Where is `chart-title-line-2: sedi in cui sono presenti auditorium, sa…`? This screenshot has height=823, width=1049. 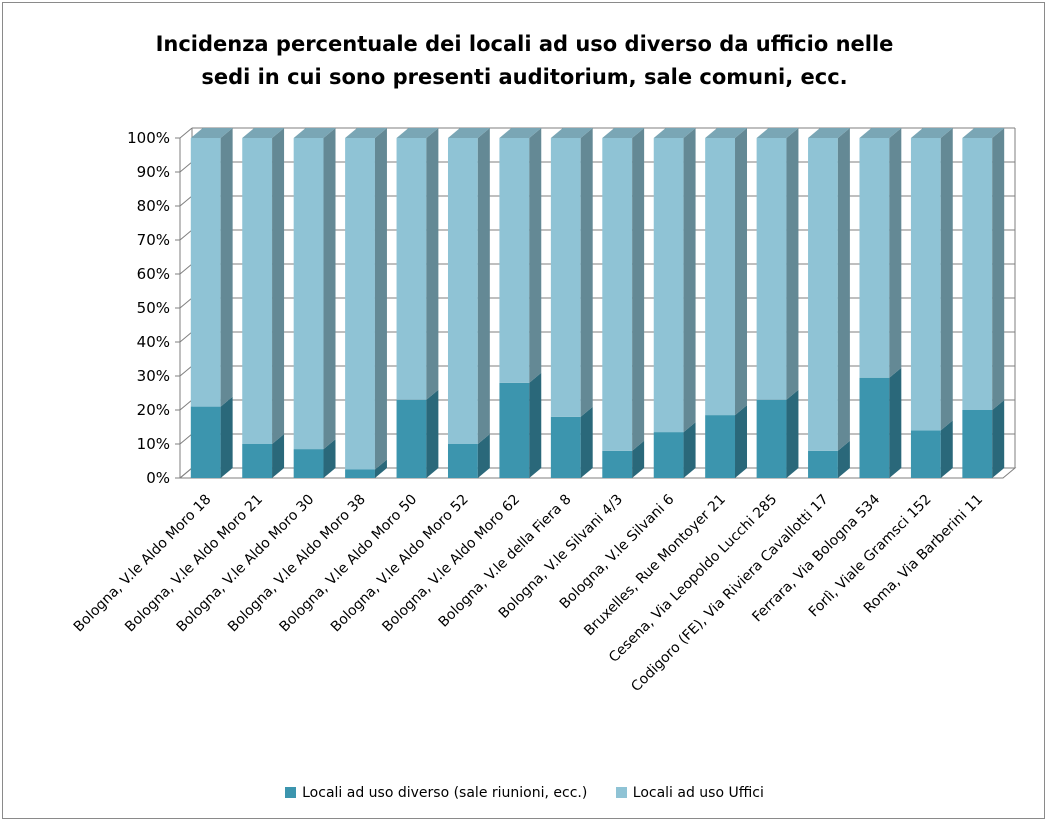 chart-title-line-2: sedi in cui sono presenti auditorium, sa… is located at coordinates (524, 77).